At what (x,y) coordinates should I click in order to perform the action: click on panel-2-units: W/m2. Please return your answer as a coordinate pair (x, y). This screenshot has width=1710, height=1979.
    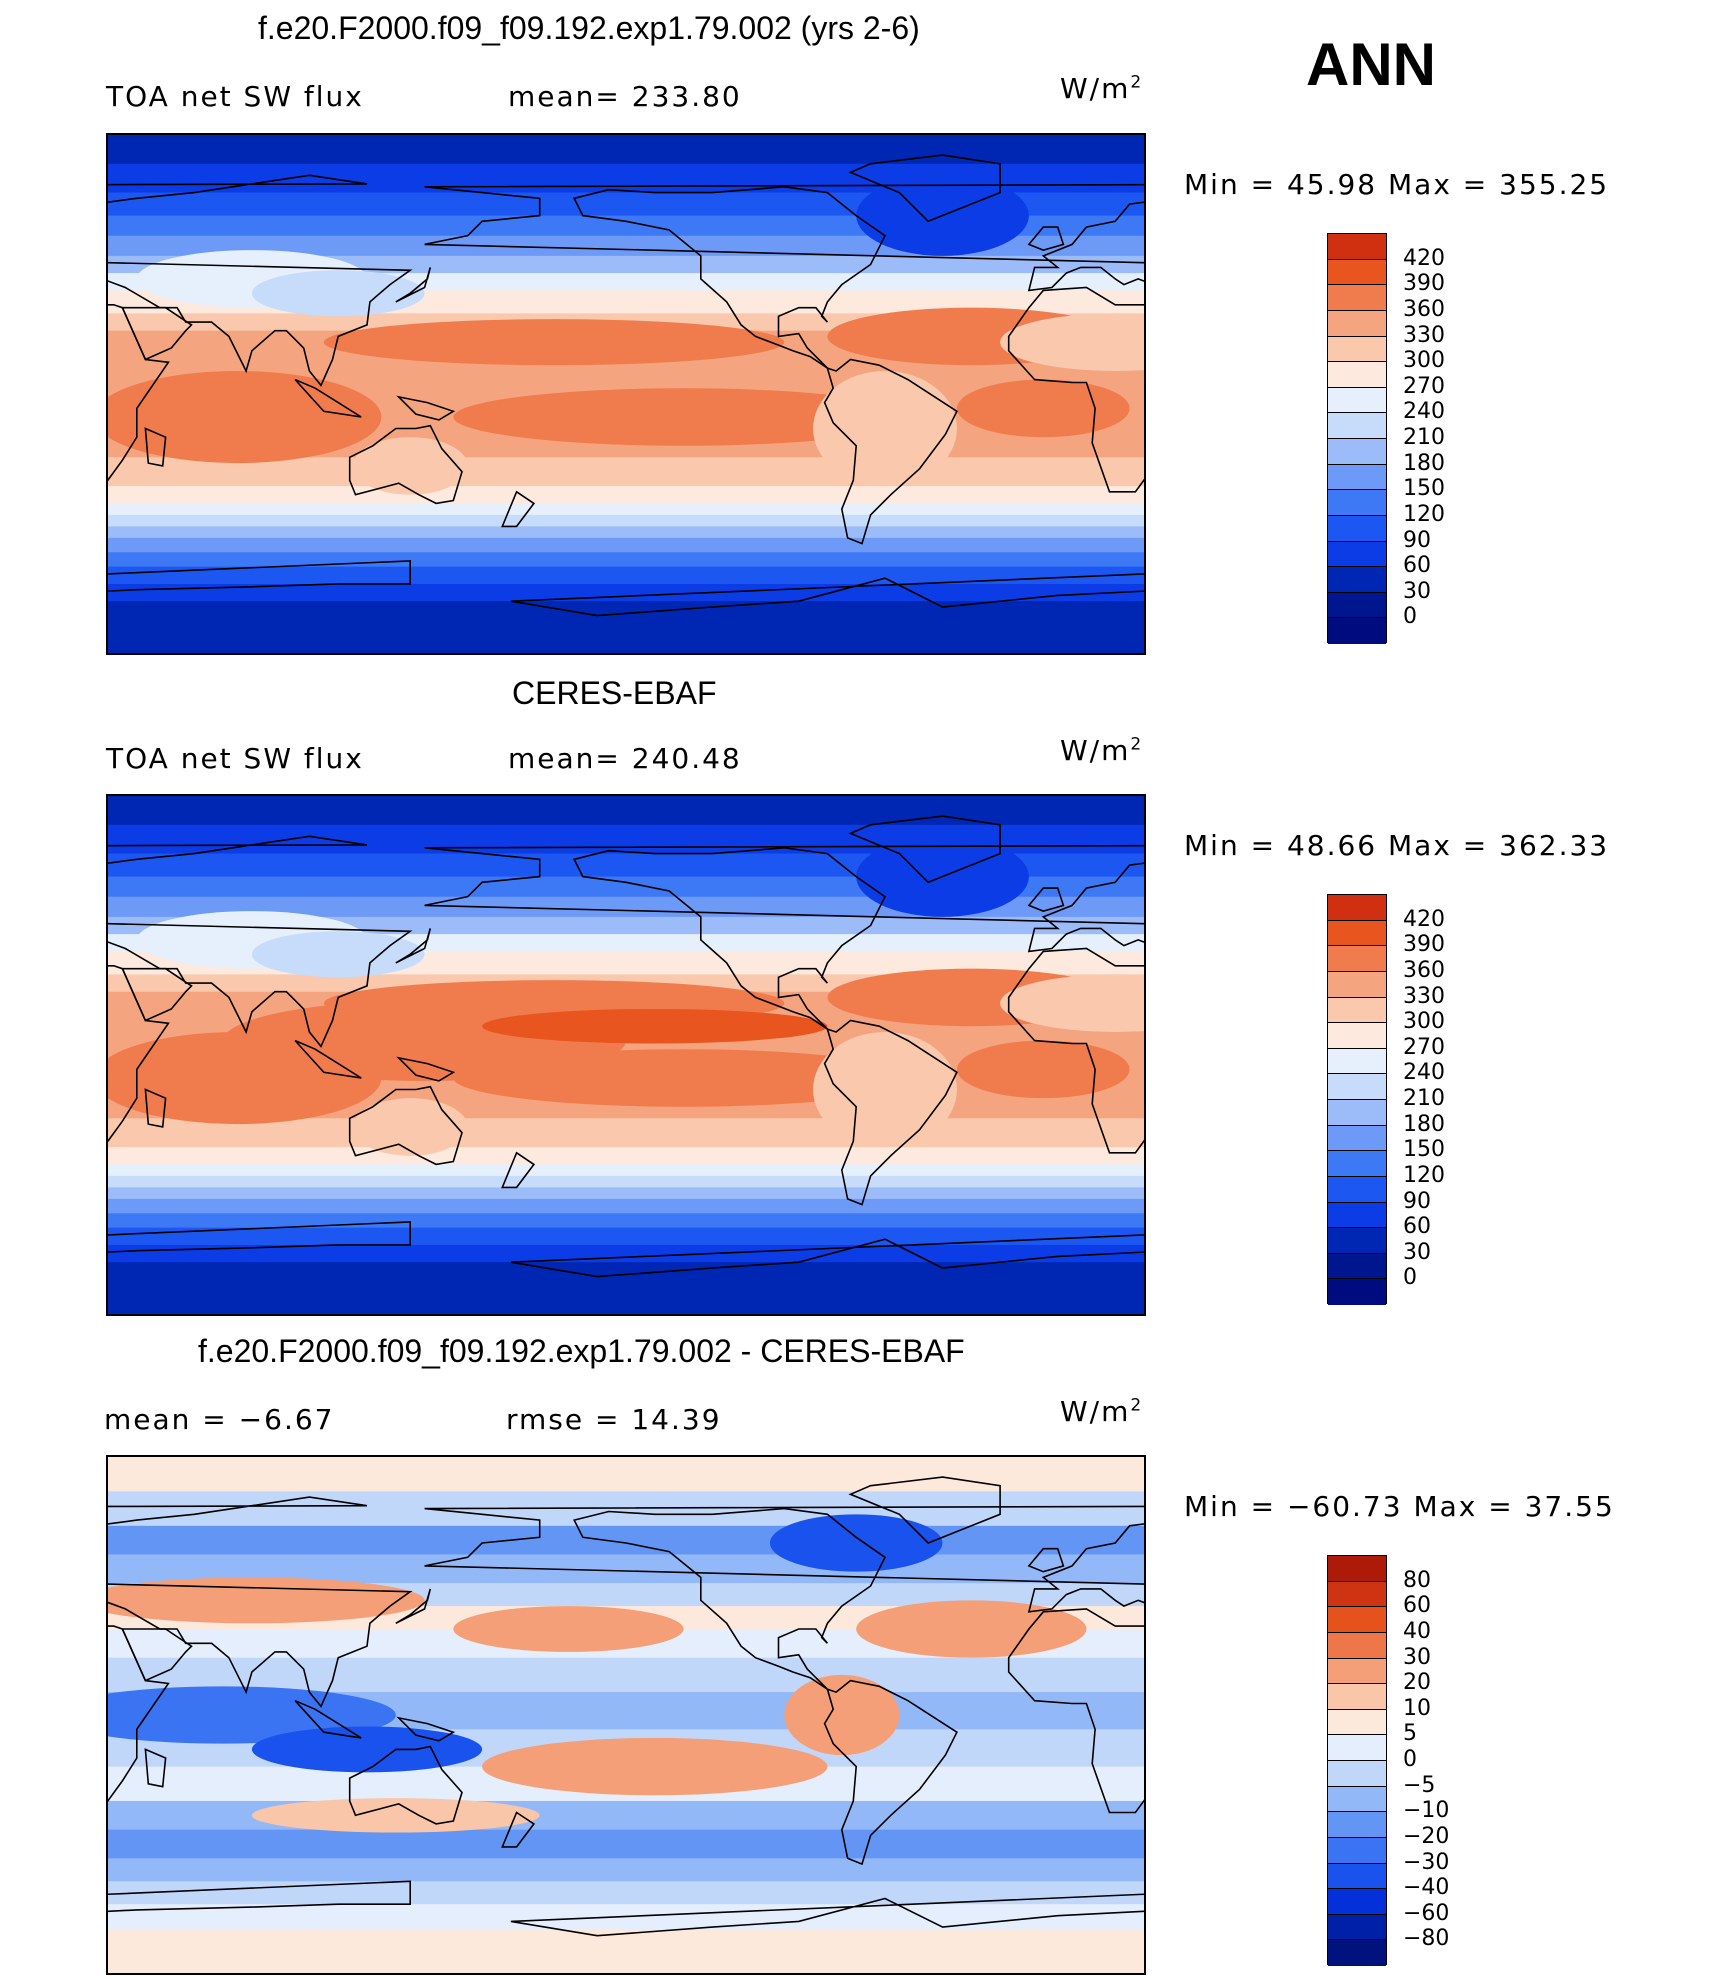
    Looking at the image, I should click on (1102, 750).